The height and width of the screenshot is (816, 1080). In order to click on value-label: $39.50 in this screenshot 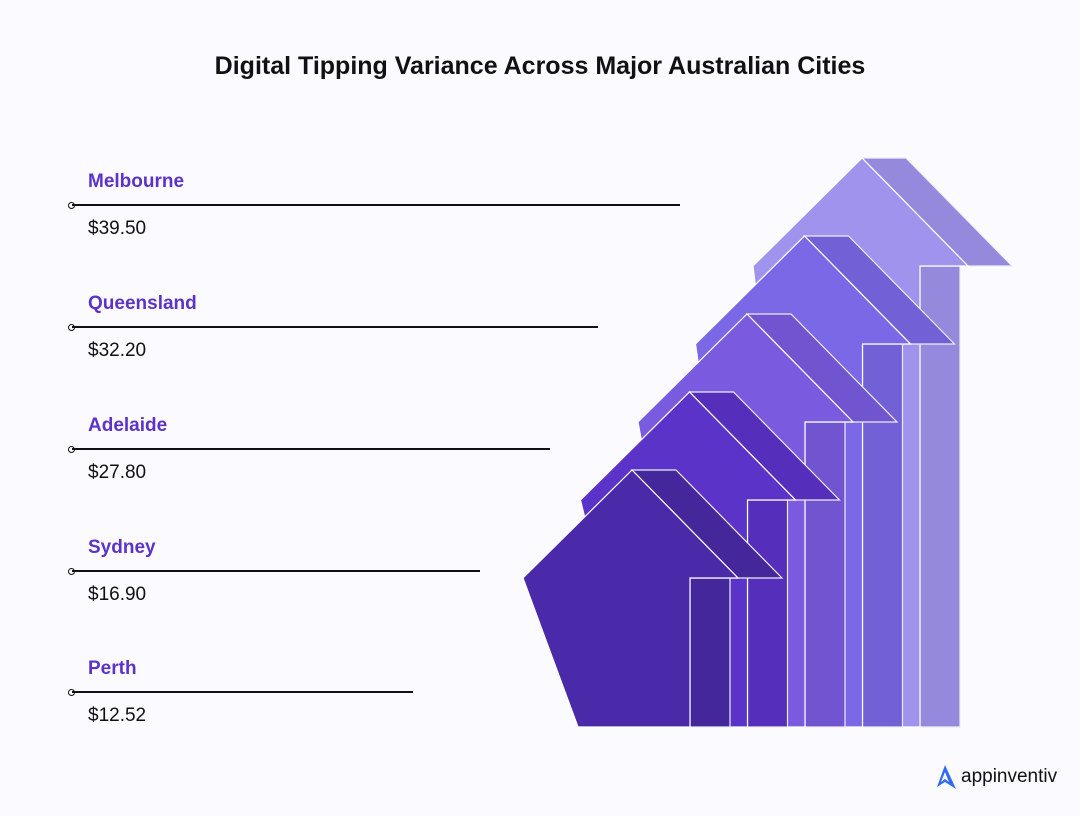, I will do `click(117, 228)`.